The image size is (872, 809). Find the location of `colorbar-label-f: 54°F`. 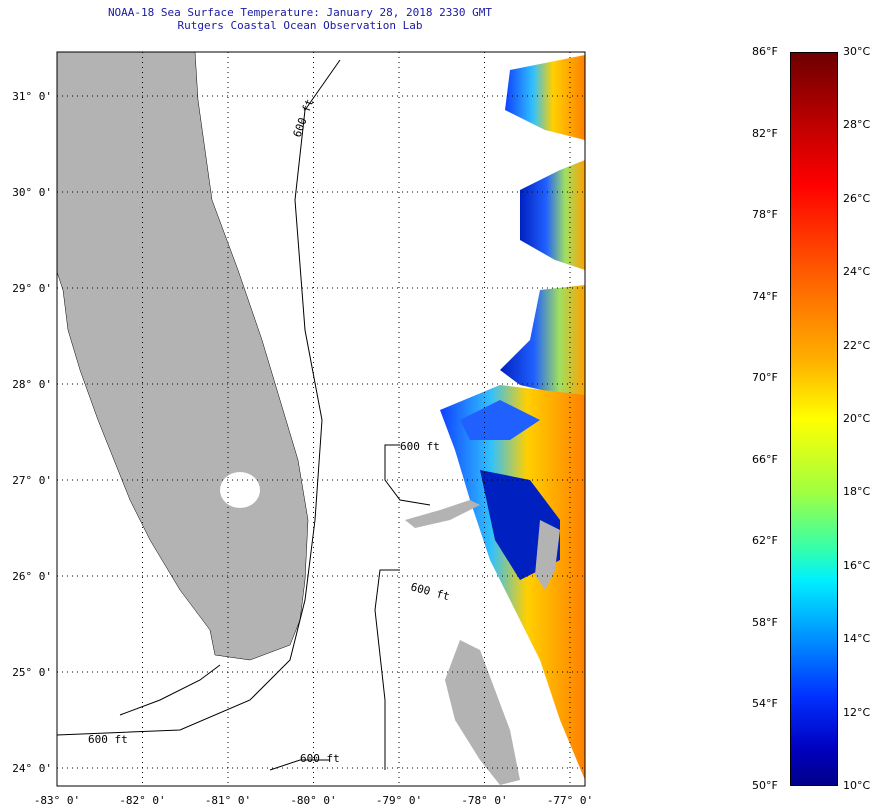

colorbar-label-f: 54°F is located at coordinates (765, 704).